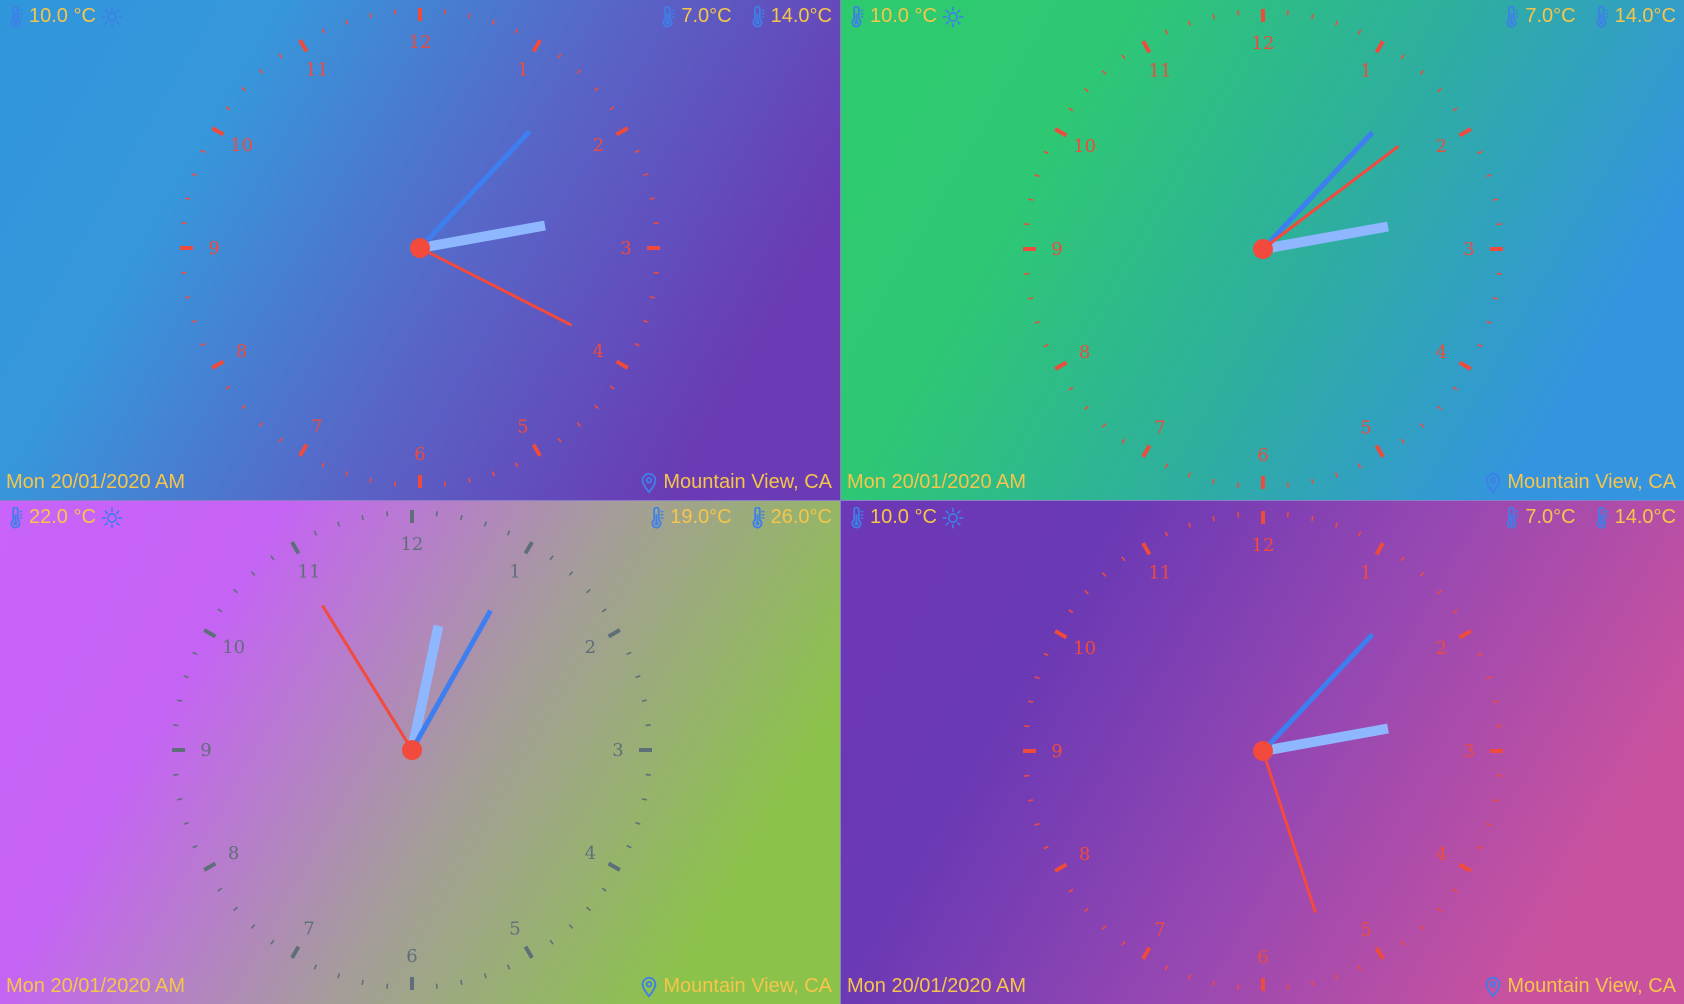  I want to click on location-pin-icon, so click(649, 987).